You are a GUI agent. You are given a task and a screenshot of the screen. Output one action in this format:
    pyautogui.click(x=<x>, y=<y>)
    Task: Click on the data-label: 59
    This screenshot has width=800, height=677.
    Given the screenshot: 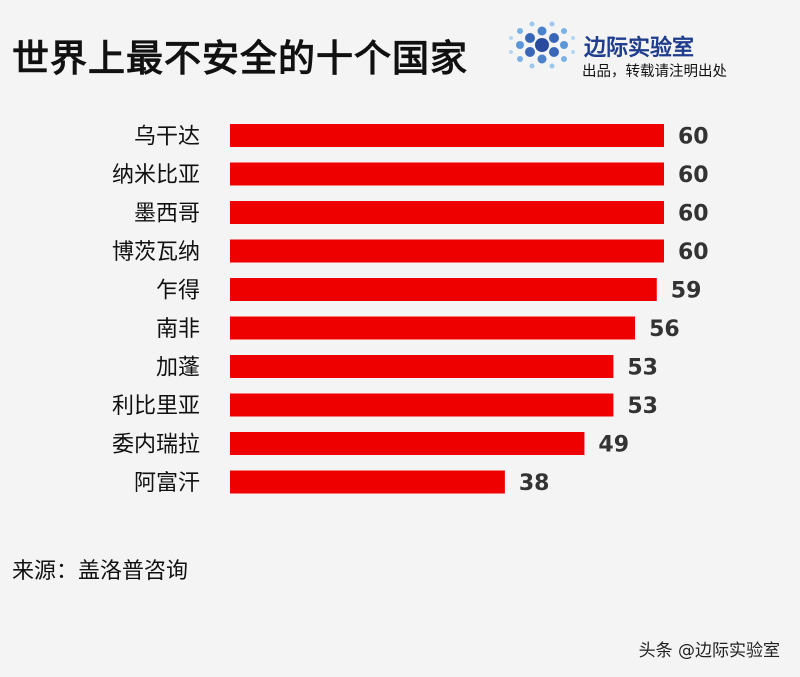 What is the action you would take?
    pyautogui.click(x=686, y=291)
    